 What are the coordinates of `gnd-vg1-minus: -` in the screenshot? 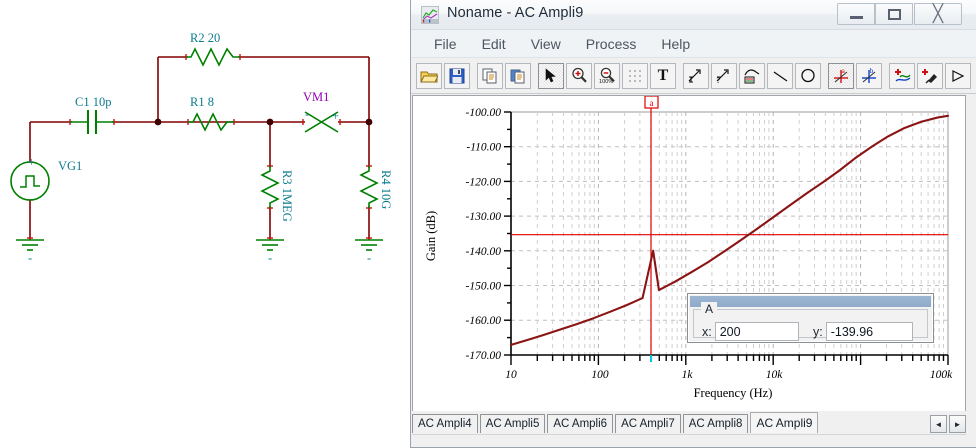 It's located at (30, 258).